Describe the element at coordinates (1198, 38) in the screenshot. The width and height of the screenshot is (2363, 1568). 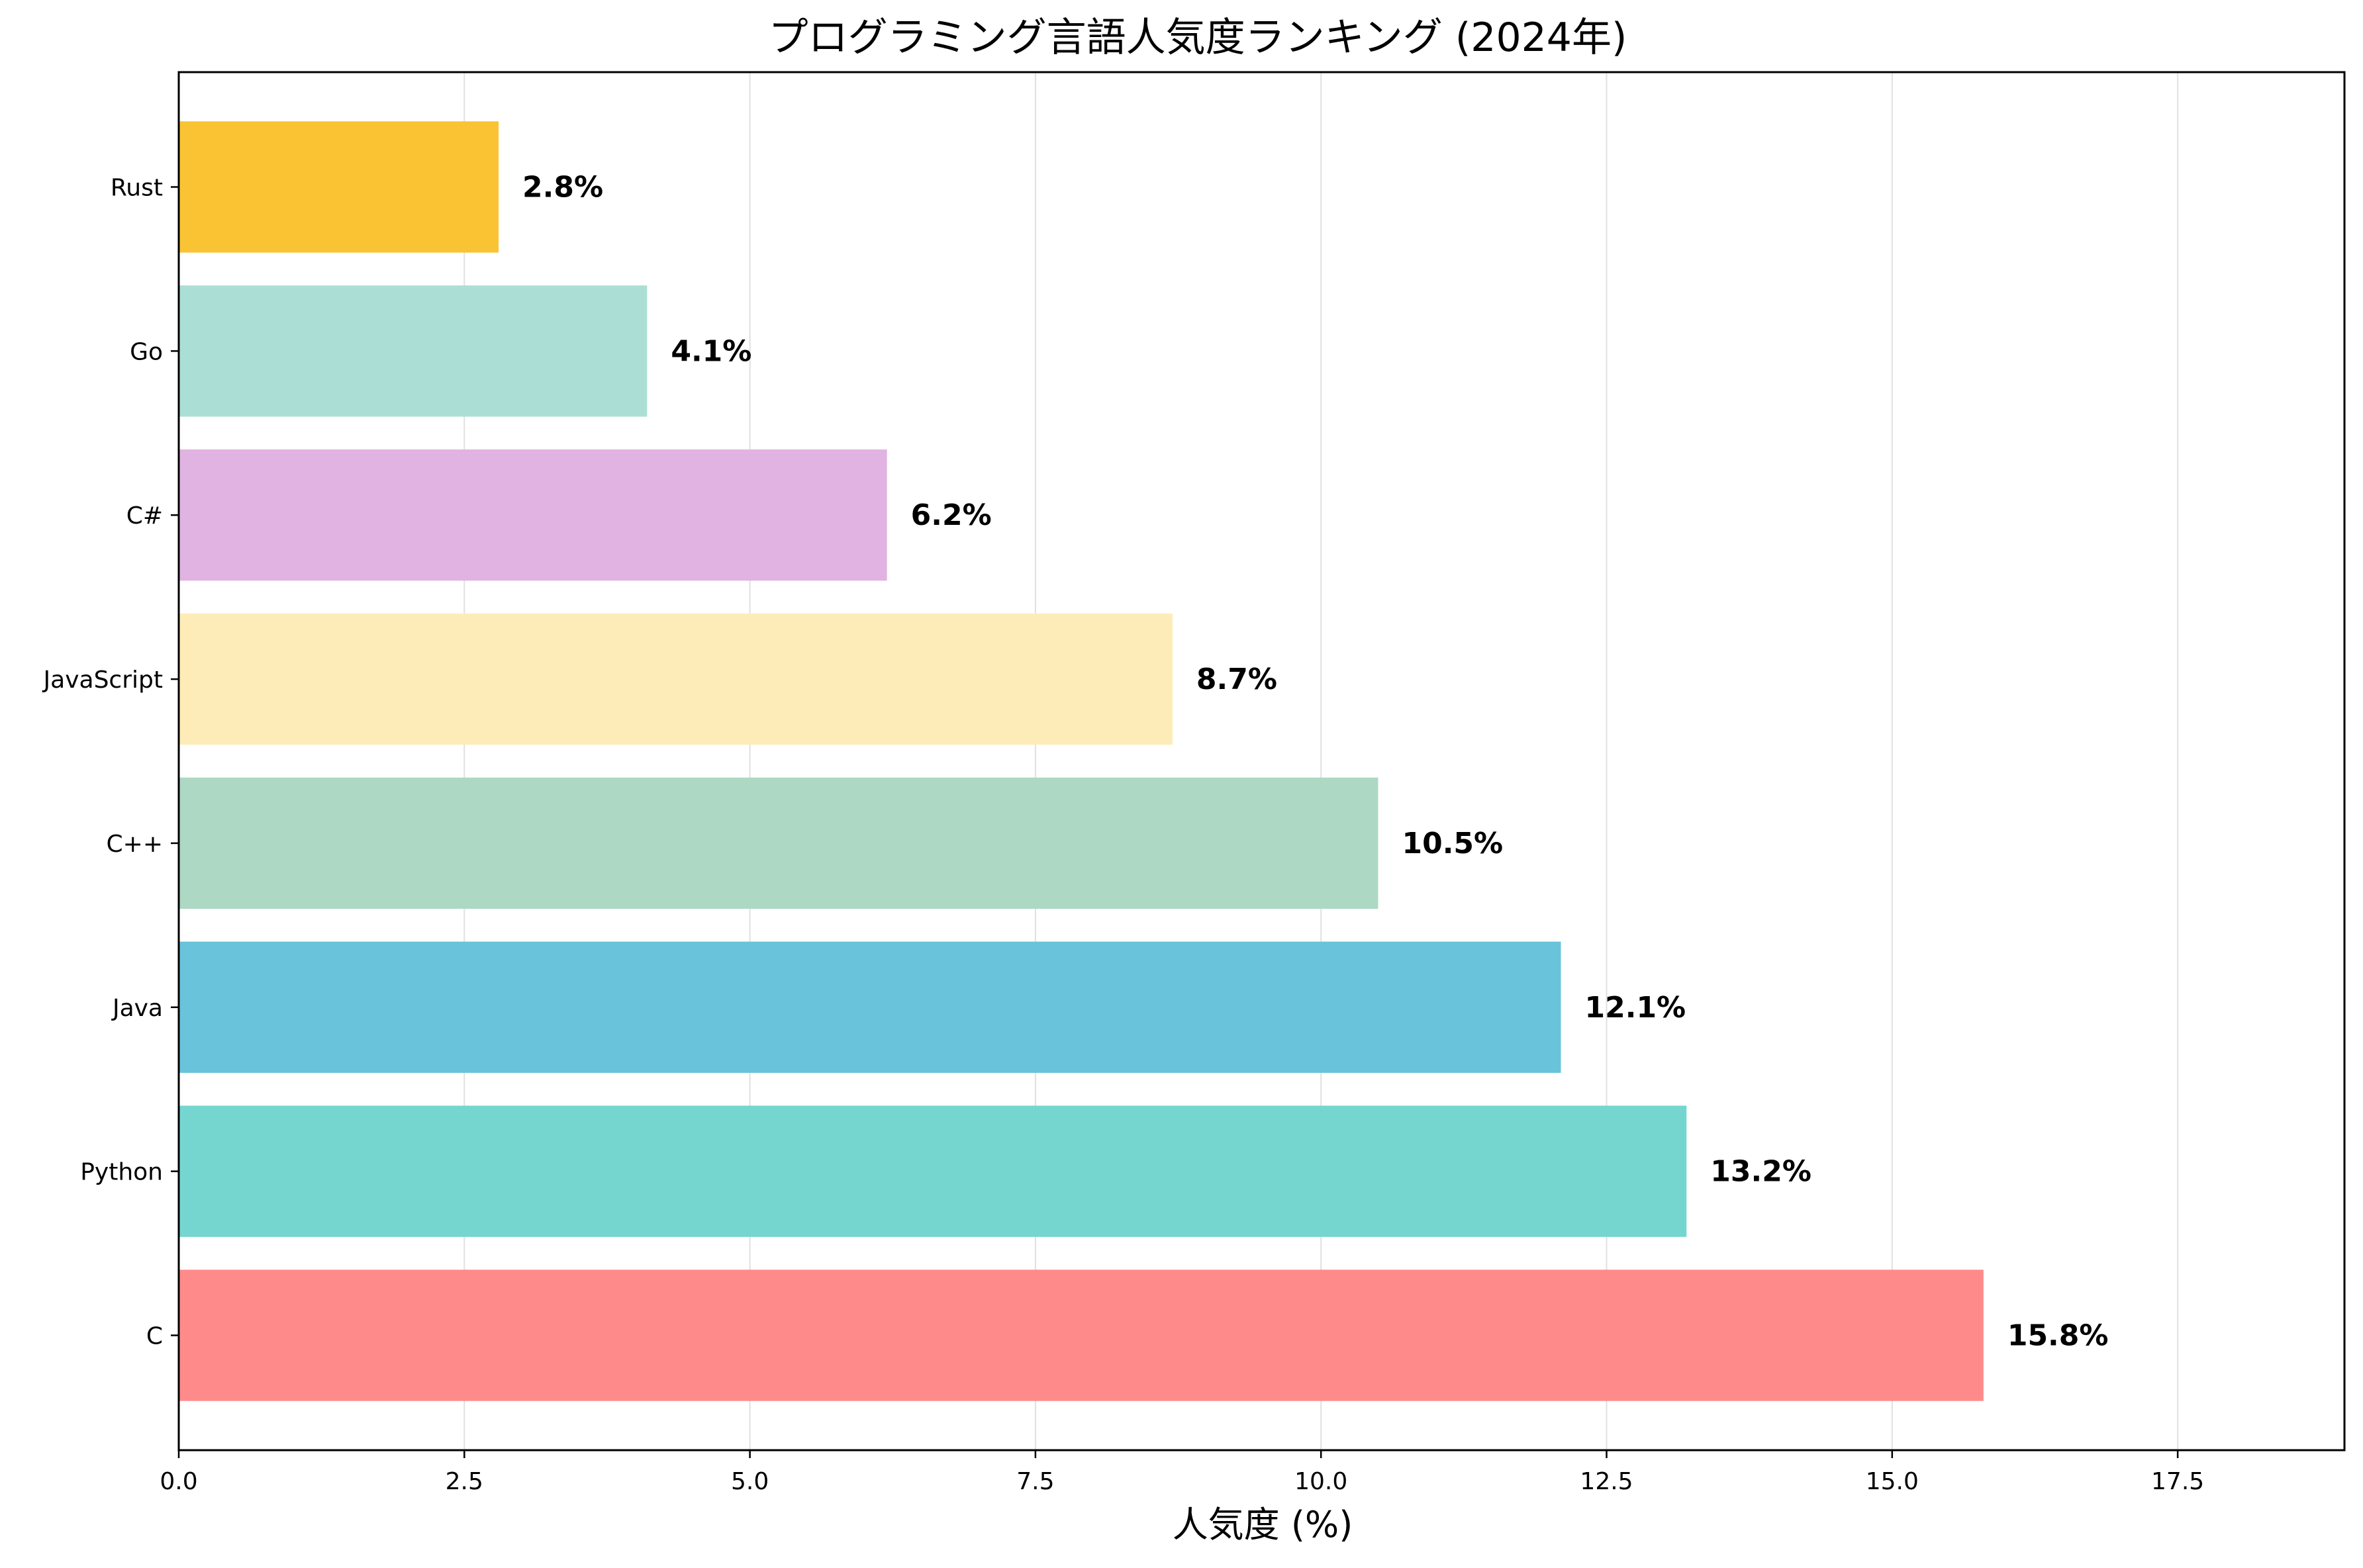
I see `chart-title: プログラミング言語人気度ランキング (2024年)` at that location.